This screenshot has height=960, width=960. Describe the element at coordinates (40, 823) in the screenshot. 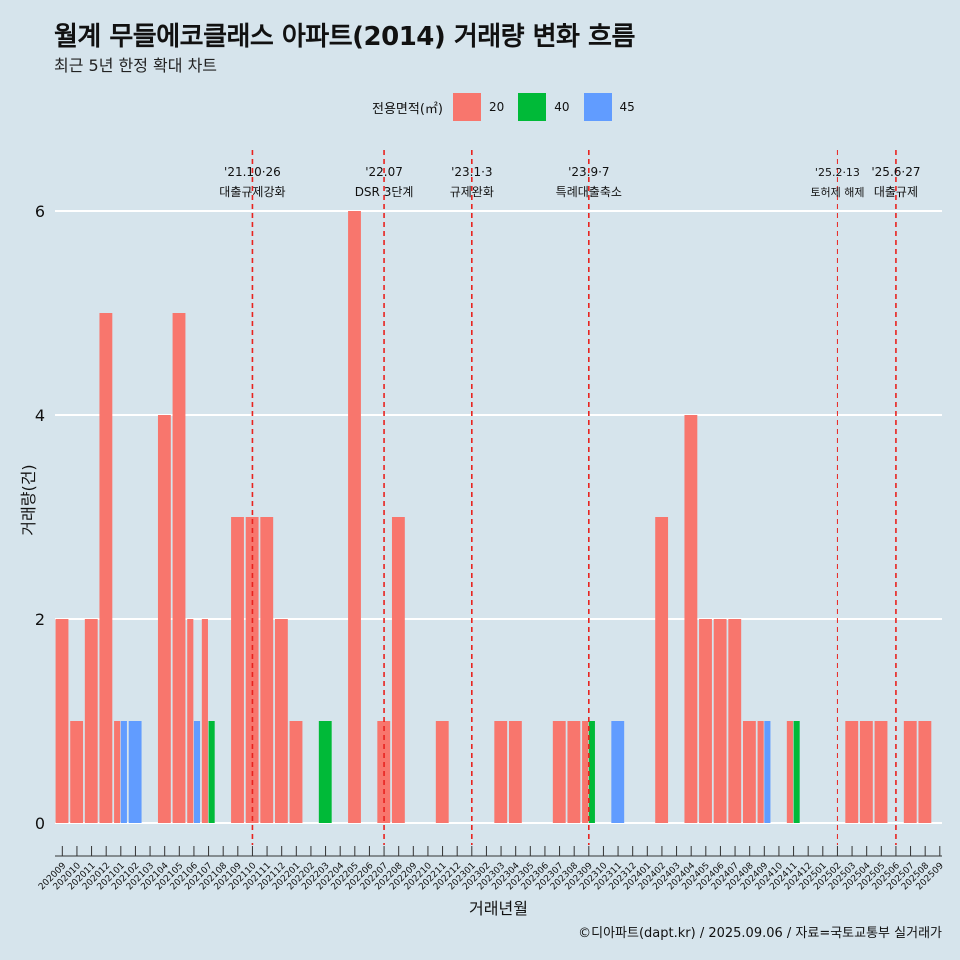

I see `y-tick-label: 0` at that location.